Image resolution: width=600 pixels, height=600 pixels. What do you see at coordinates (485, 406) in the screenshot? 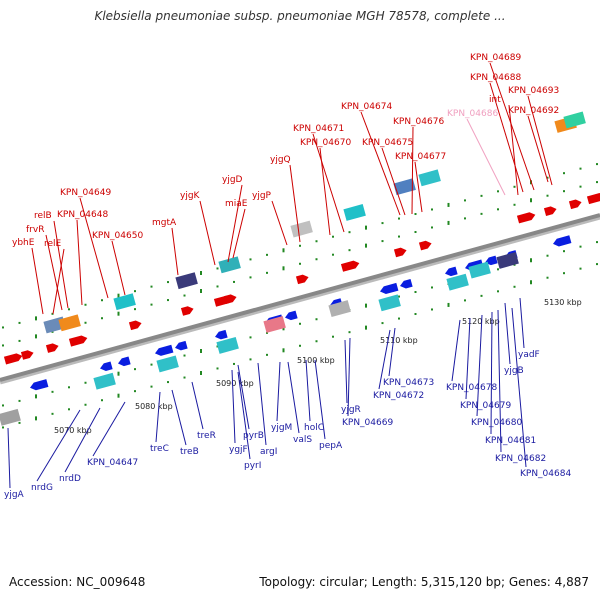
I see `reverse-gene-label: KPN_04679` at bounding box center [485, 406].